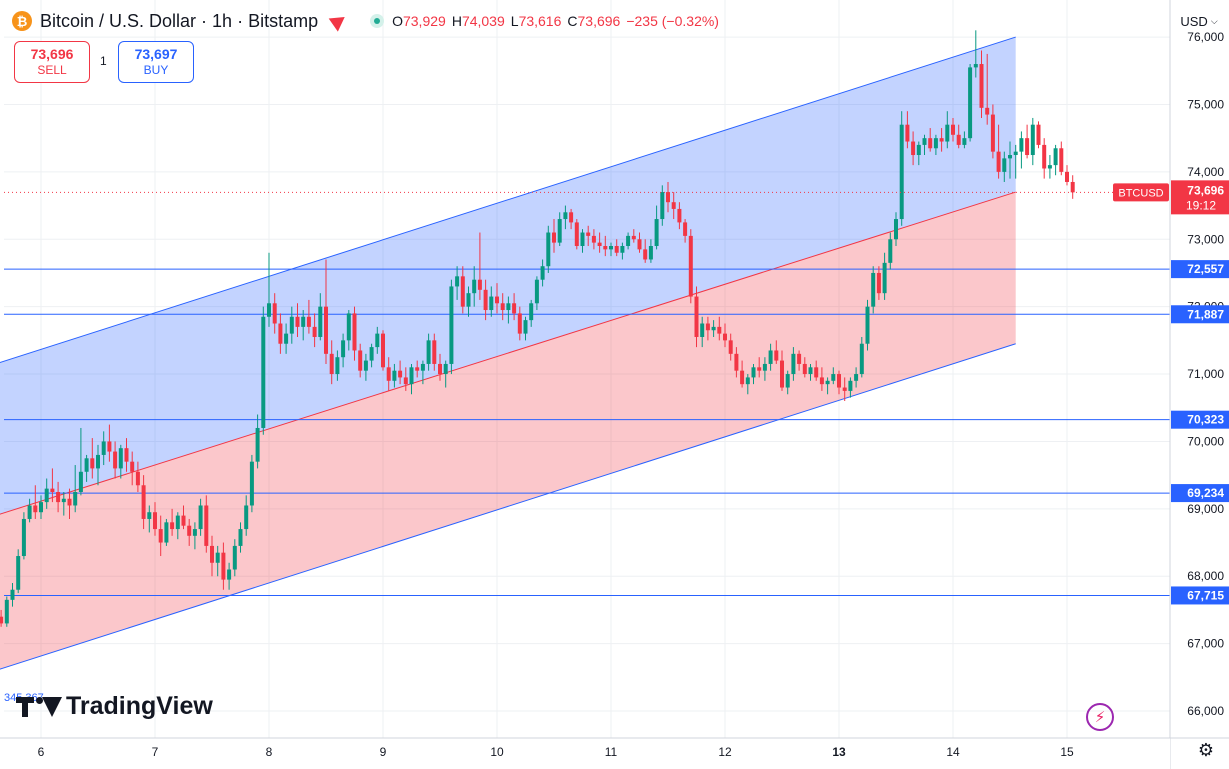 This screenshot has width=1229, height=769. Describe the element at coordinates (52, 62) in the screenshot. I see `sell-button: 73,696 SELL` at that location.